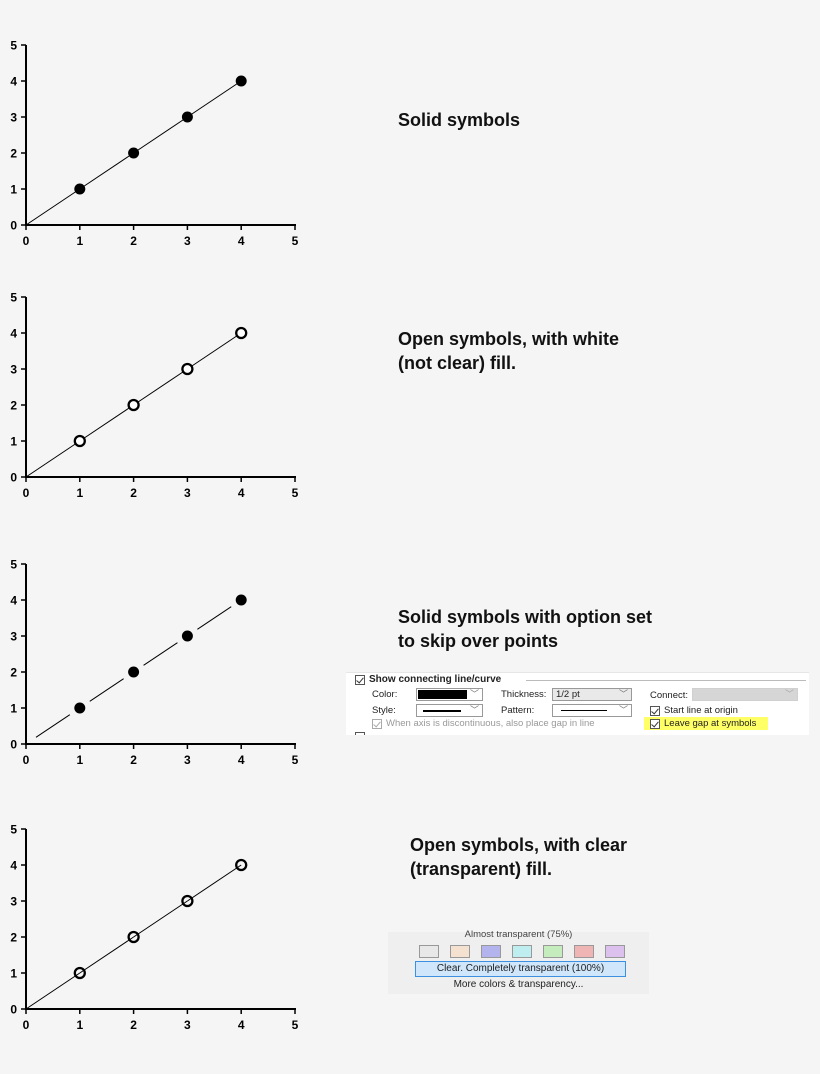 The image size is (820, 1074). Describe the element at coordinates (745, 694) in the screenshot. I see `connect-dropdown: ﹀` at that location.